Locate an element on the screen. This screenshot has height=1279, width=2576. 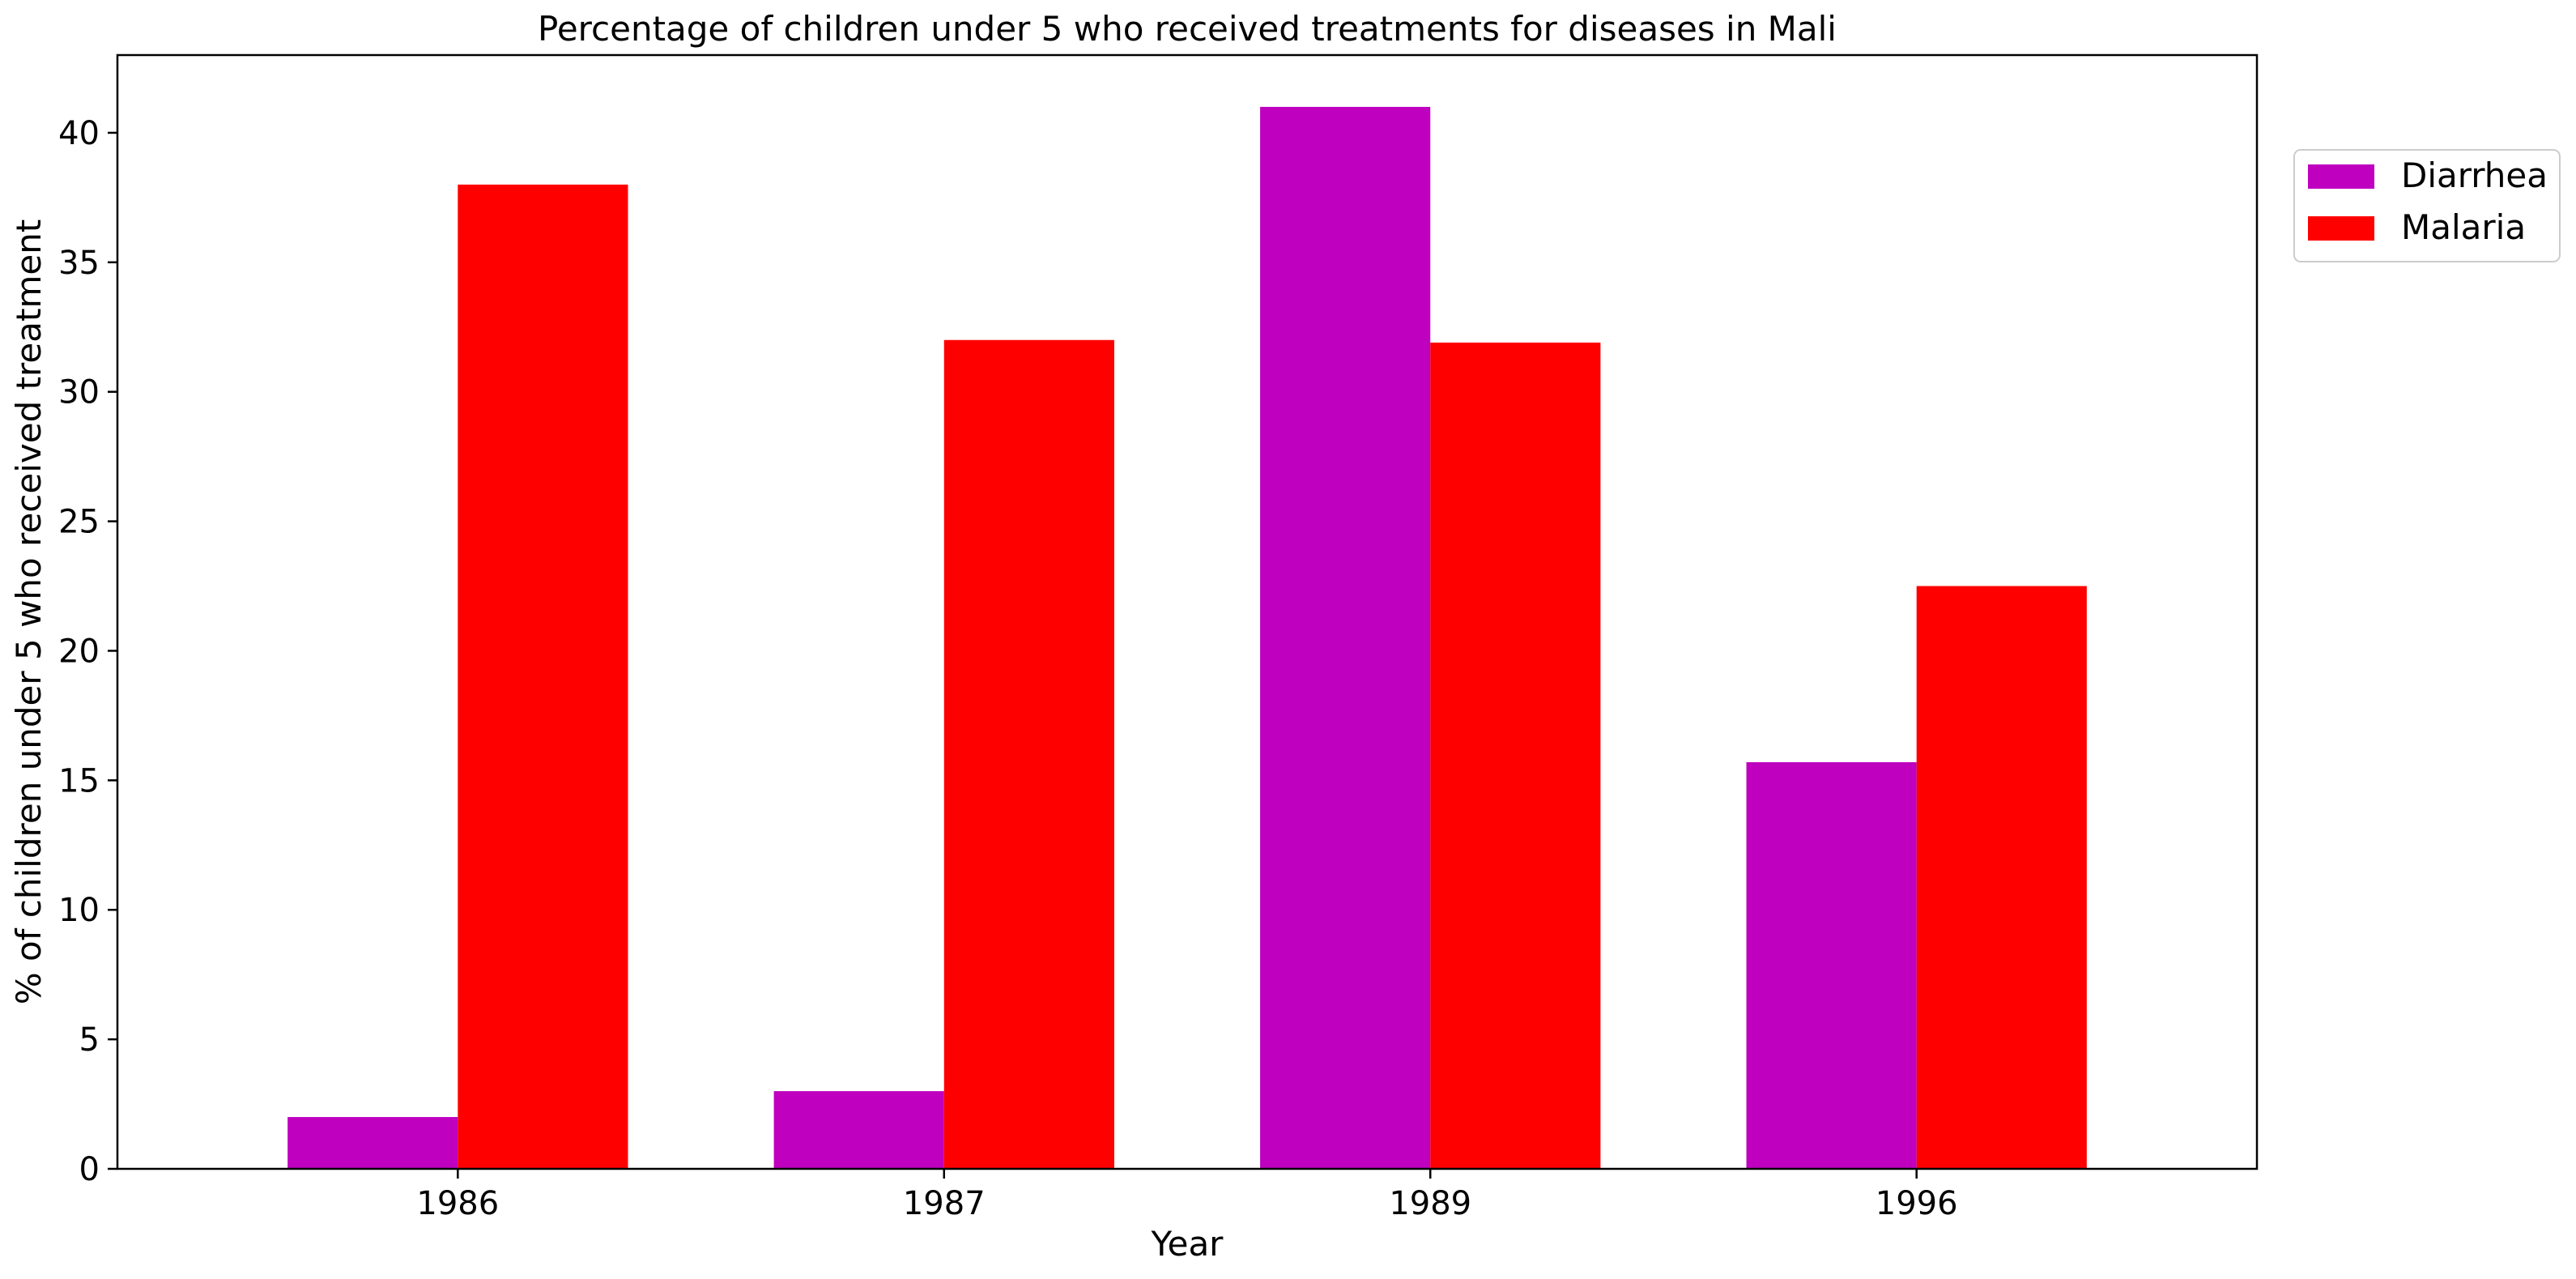
y-tick-label: 10 is located at coordinates (79, 910).